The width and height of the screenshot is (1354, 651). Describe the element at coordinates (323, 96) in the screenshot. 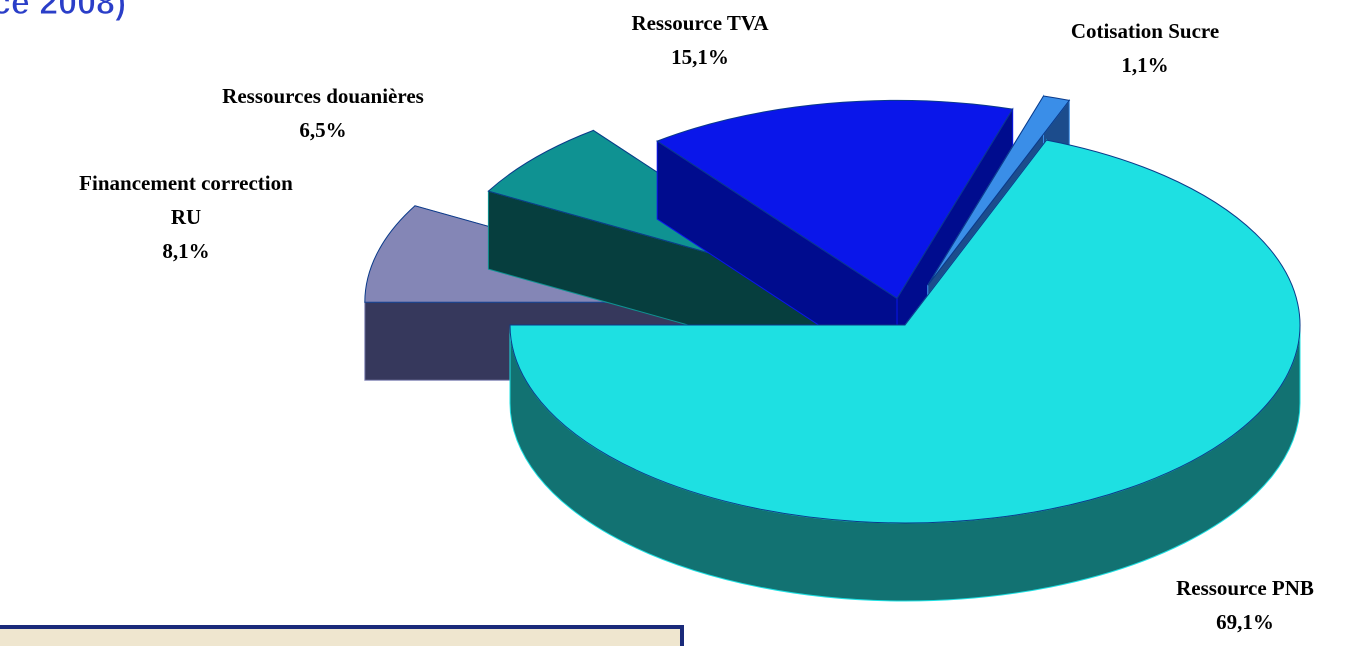

I see `slice-label: Ressources douanières` at that location.